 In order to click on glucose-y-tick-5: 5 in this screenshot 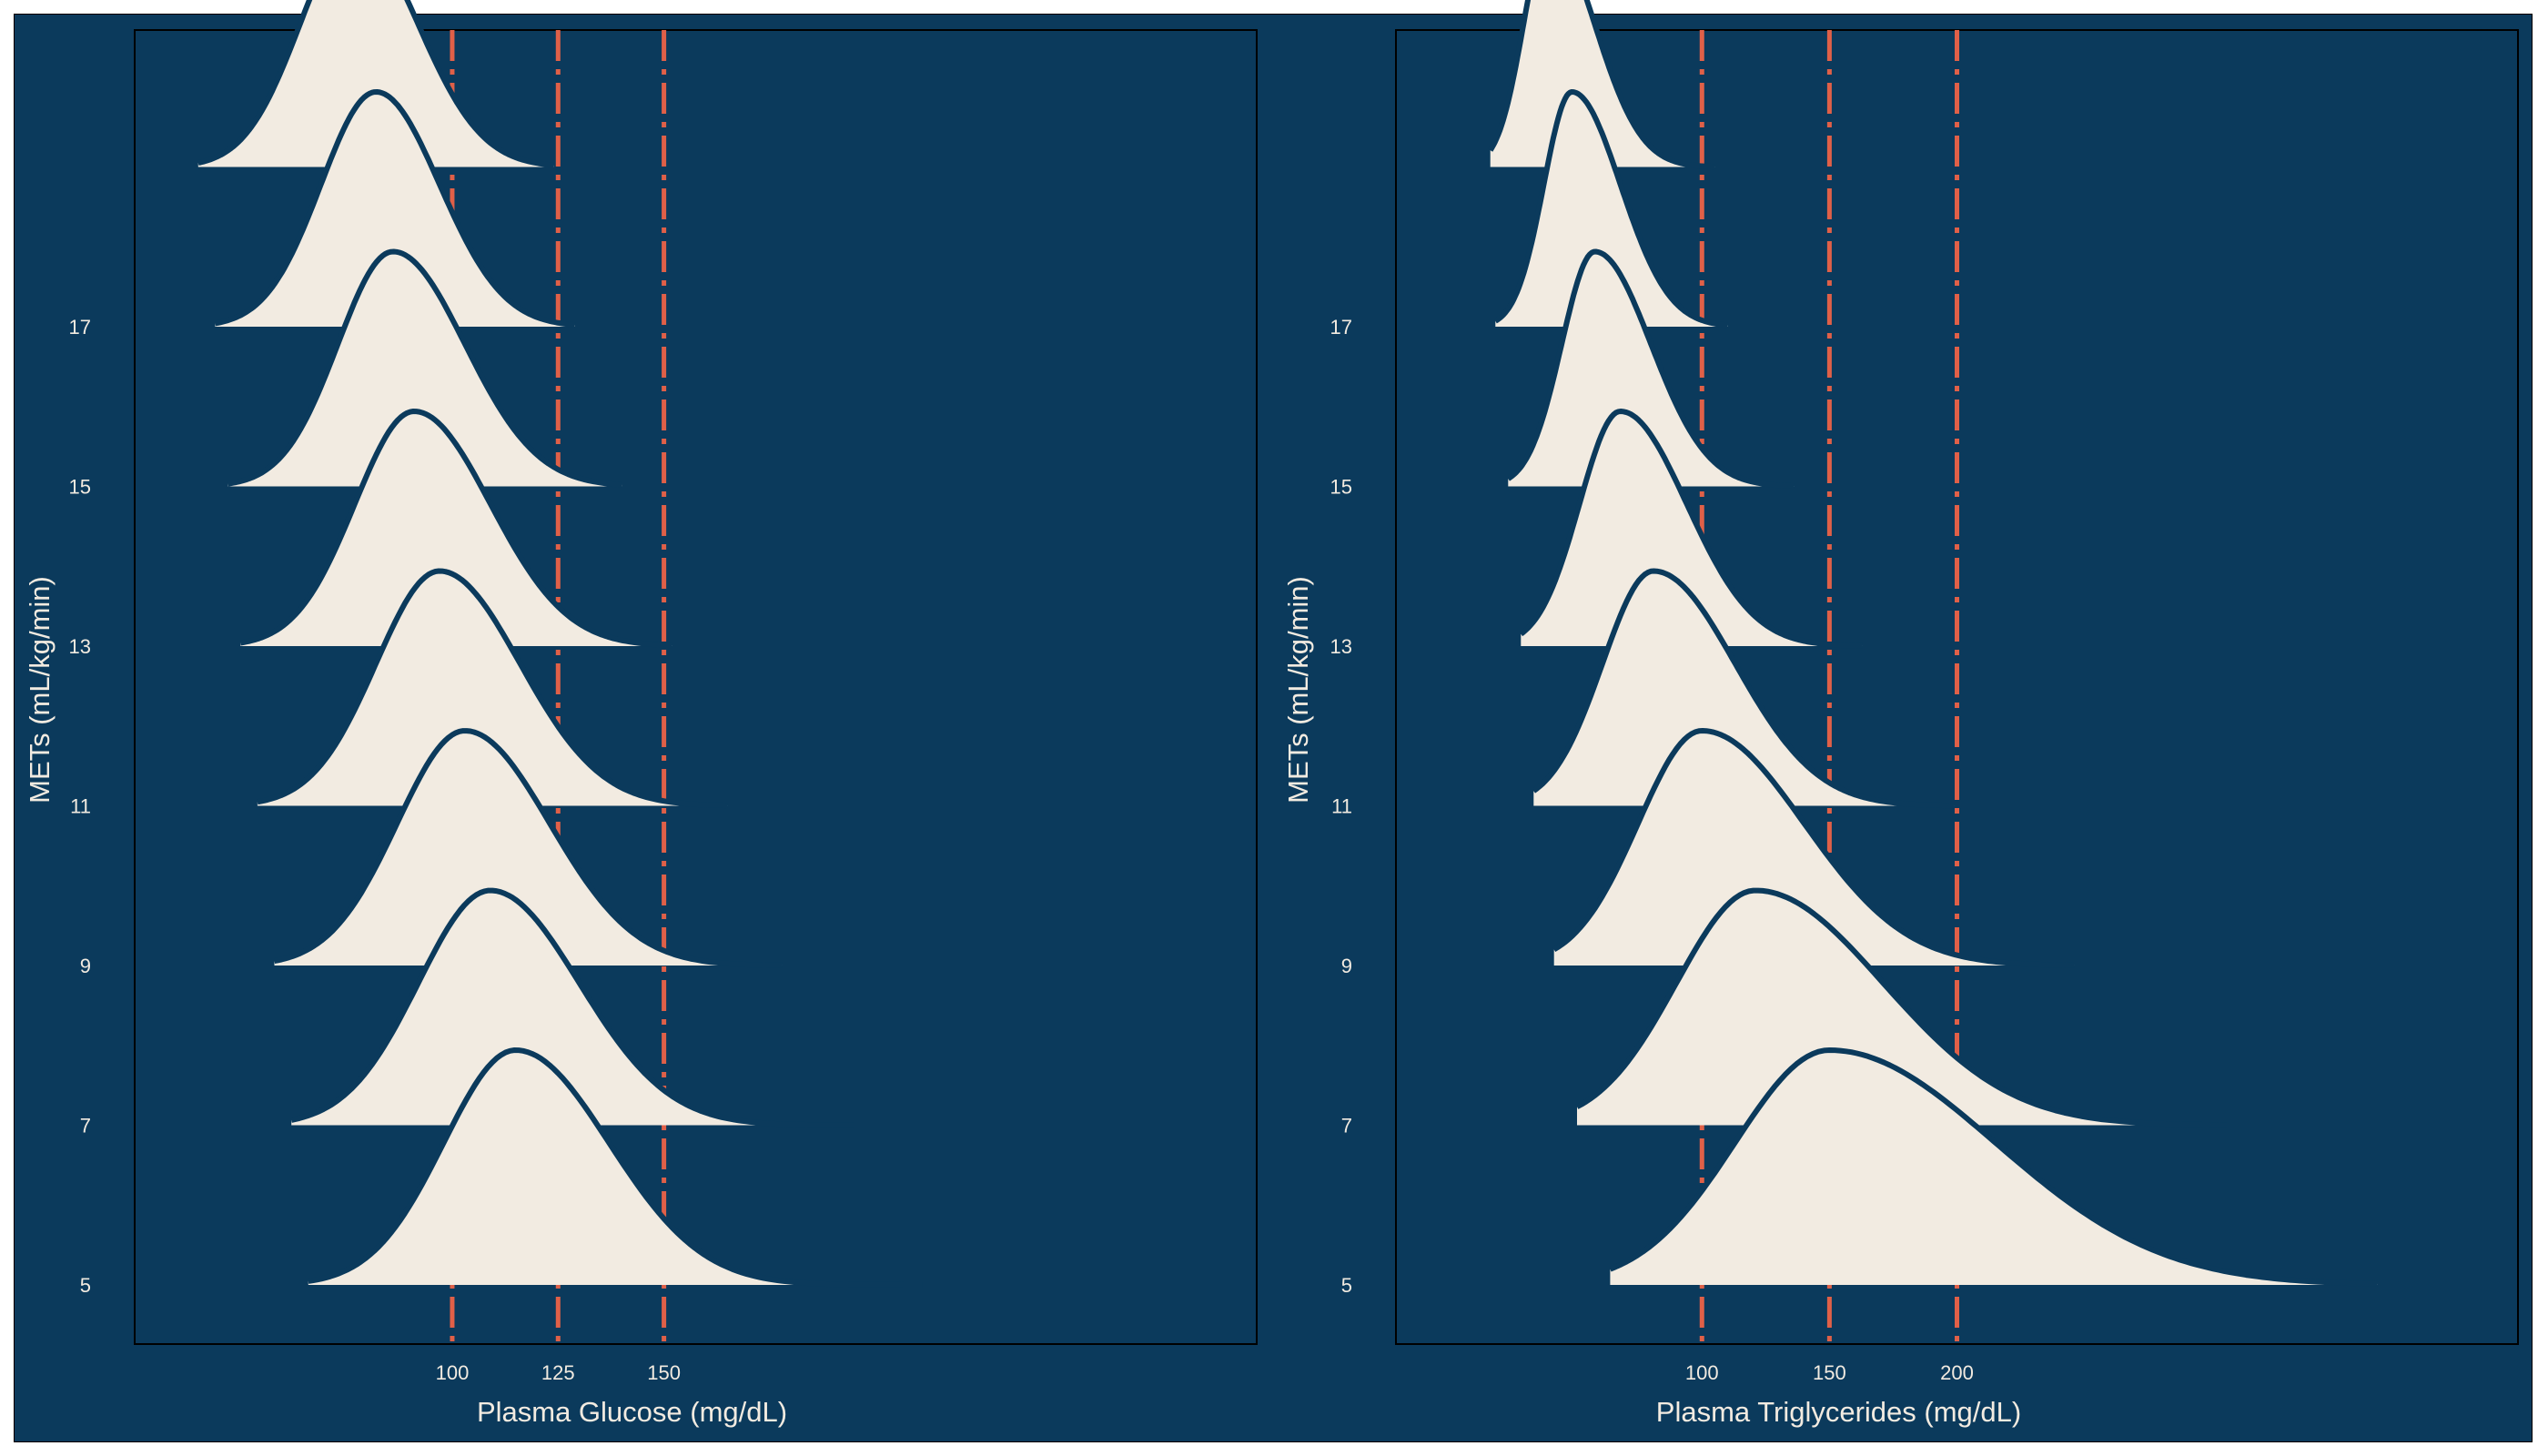, I will do `click(86, 1285)`.